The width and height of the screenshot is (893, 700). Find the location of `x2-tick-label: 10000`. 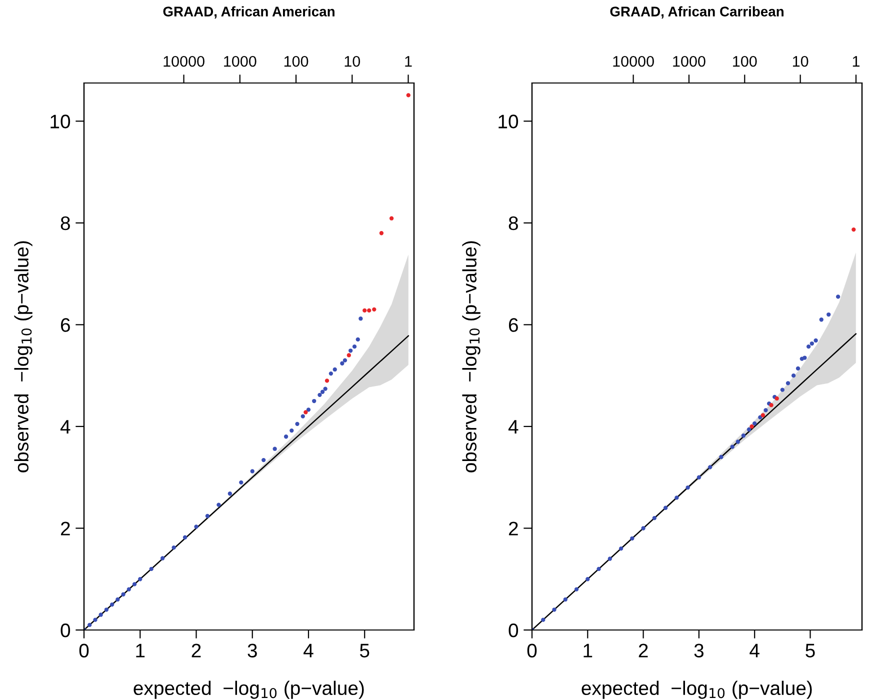

x2-tick-label: 10000 is located at coordinates (184, 61).